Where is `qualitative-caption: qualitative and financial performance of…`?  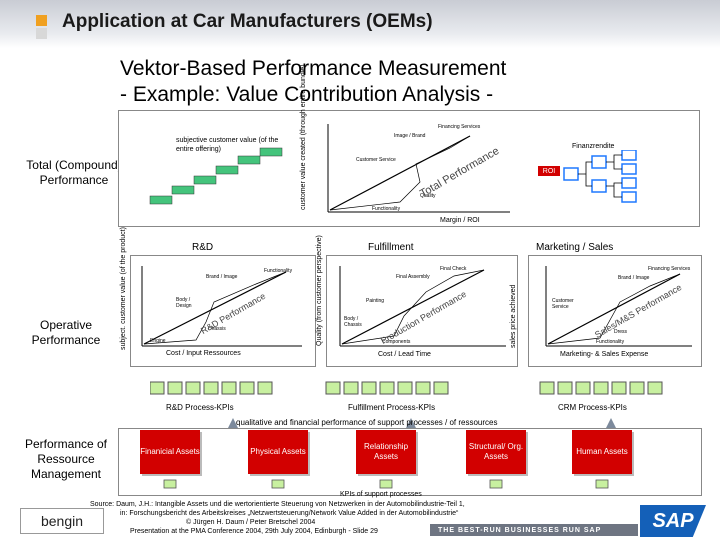
qualitative-caption: qualitative and financial performance of… is located at coordinates (367, 422).